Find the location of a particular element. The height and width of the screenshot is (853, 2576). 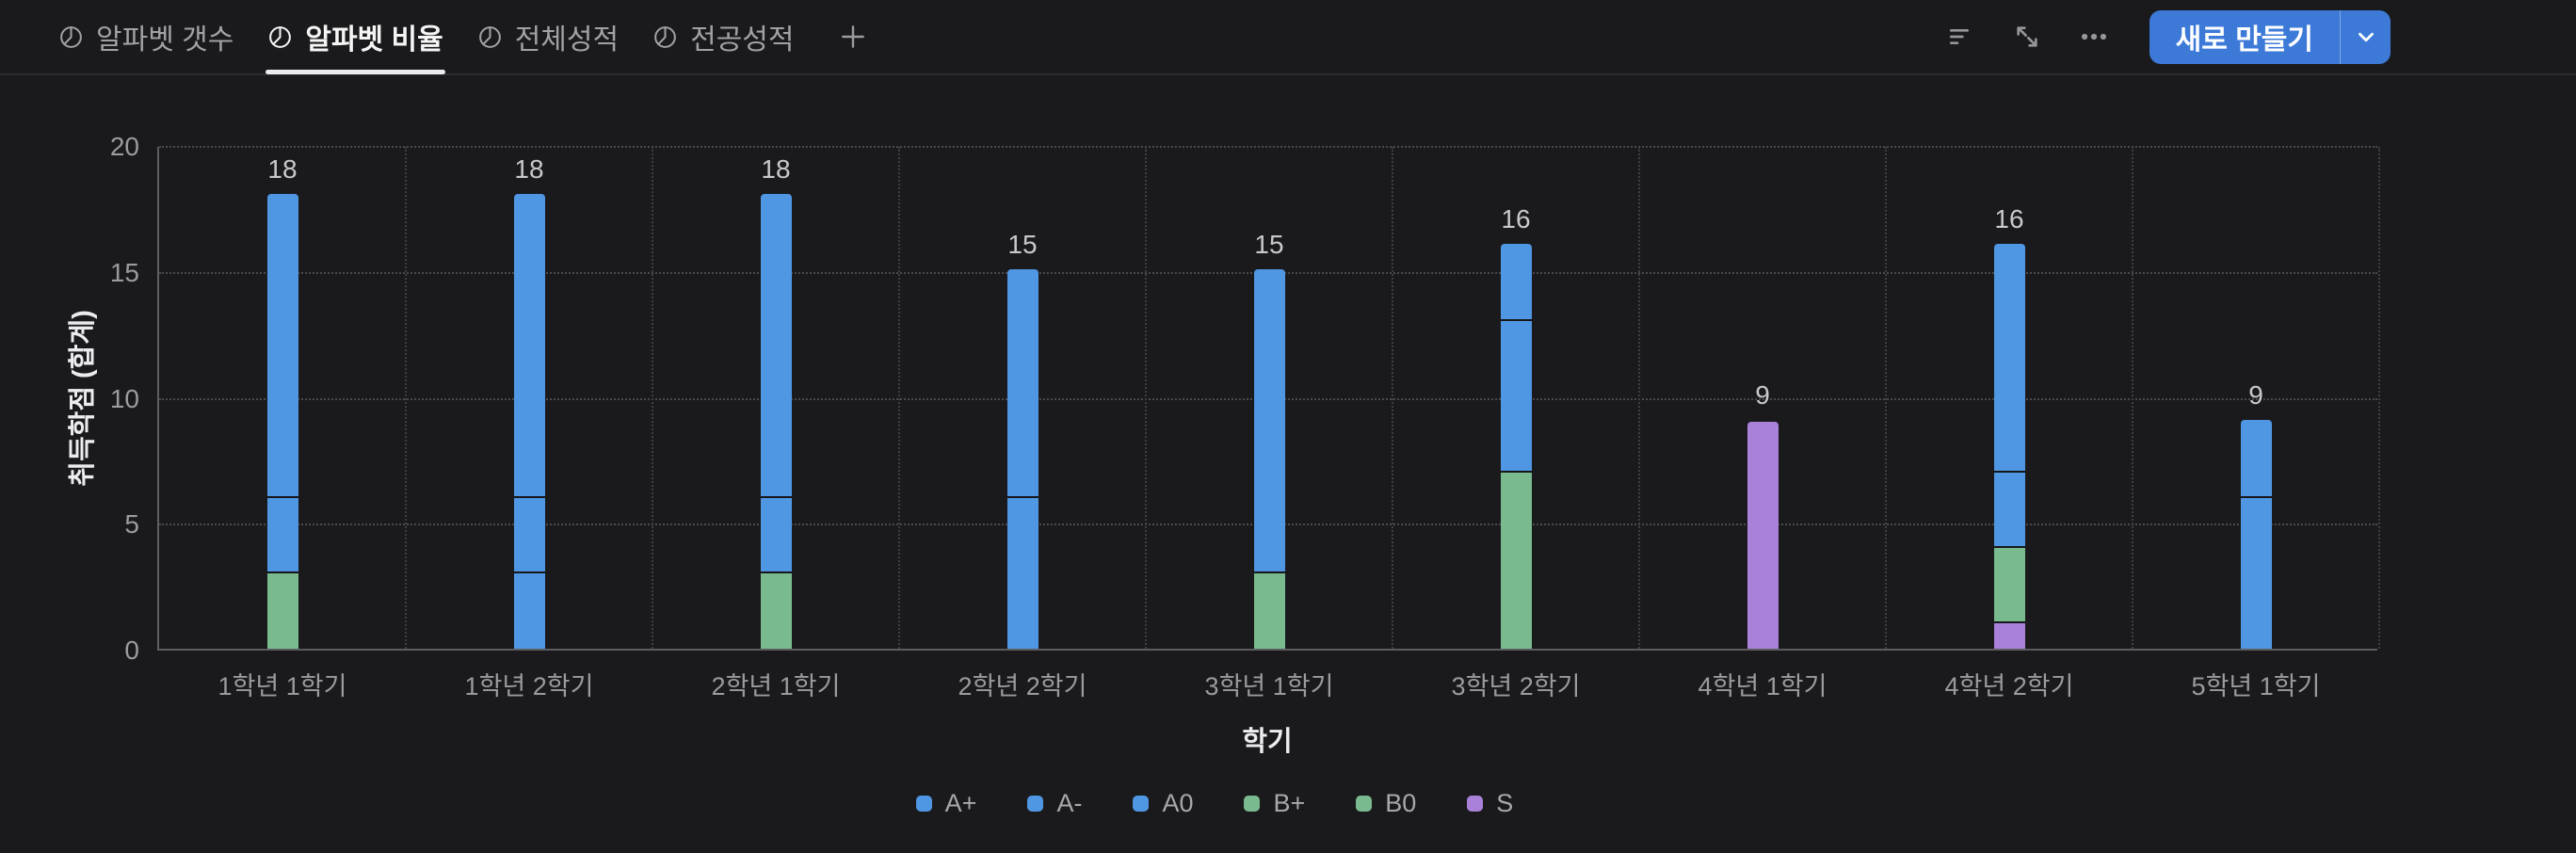

x-tick-label: 4학년 1학기 is located at coordinates (1762, 686).